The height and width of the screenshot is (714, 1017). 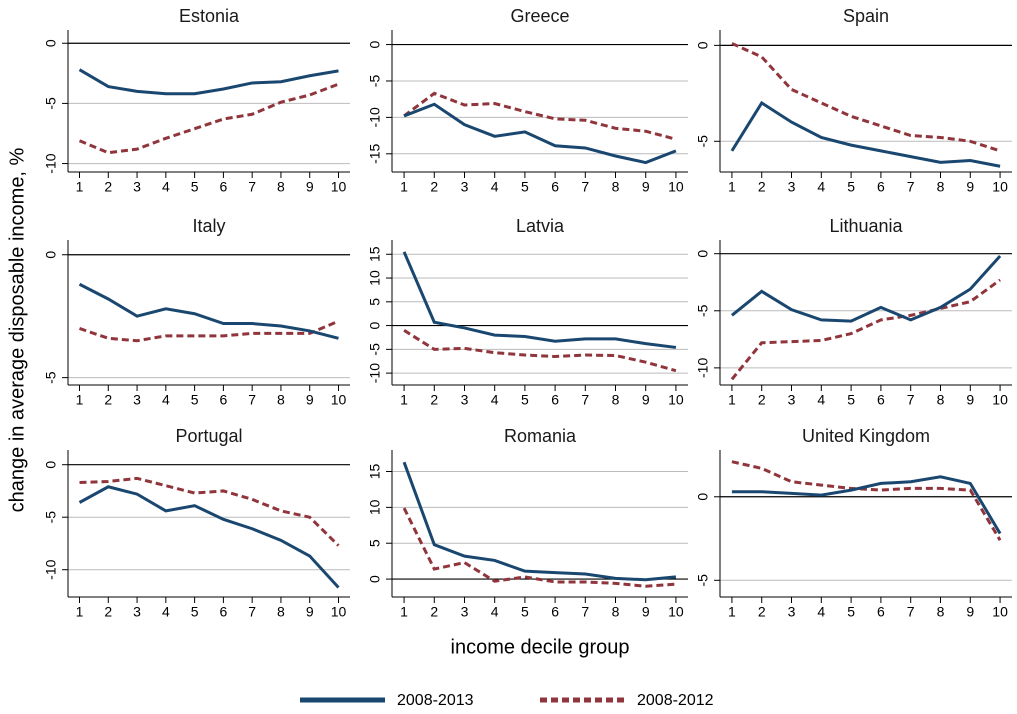 What do you see at coordinates (540, 226) in the screenshot?
I see `panel-title: Latvia` at bounding box center [540, 226].